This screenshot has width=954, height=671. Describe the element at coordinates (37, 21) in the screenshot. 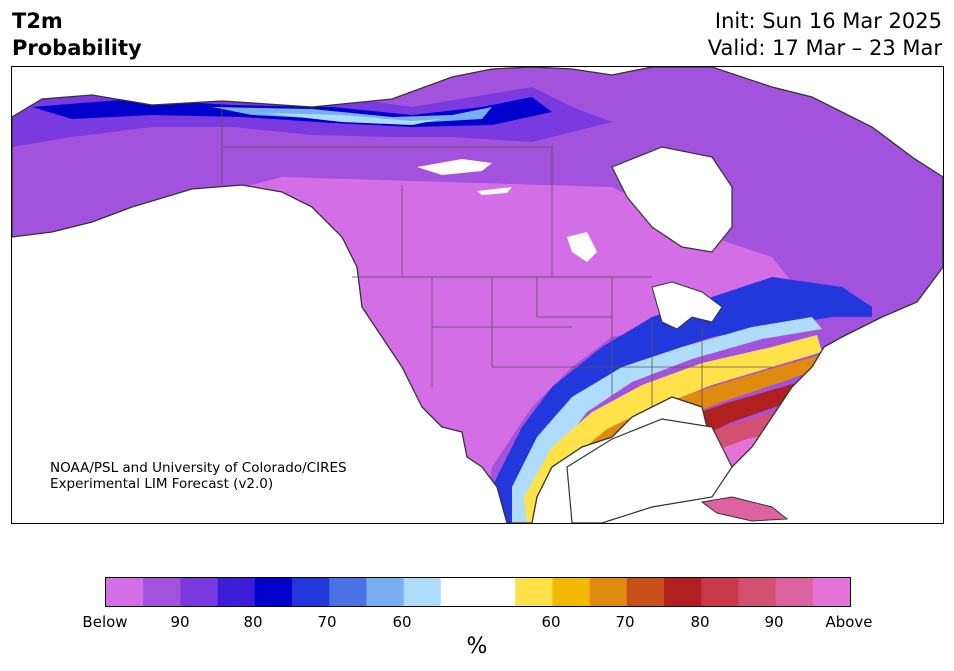

I see `variable-label: T2m` at that location.